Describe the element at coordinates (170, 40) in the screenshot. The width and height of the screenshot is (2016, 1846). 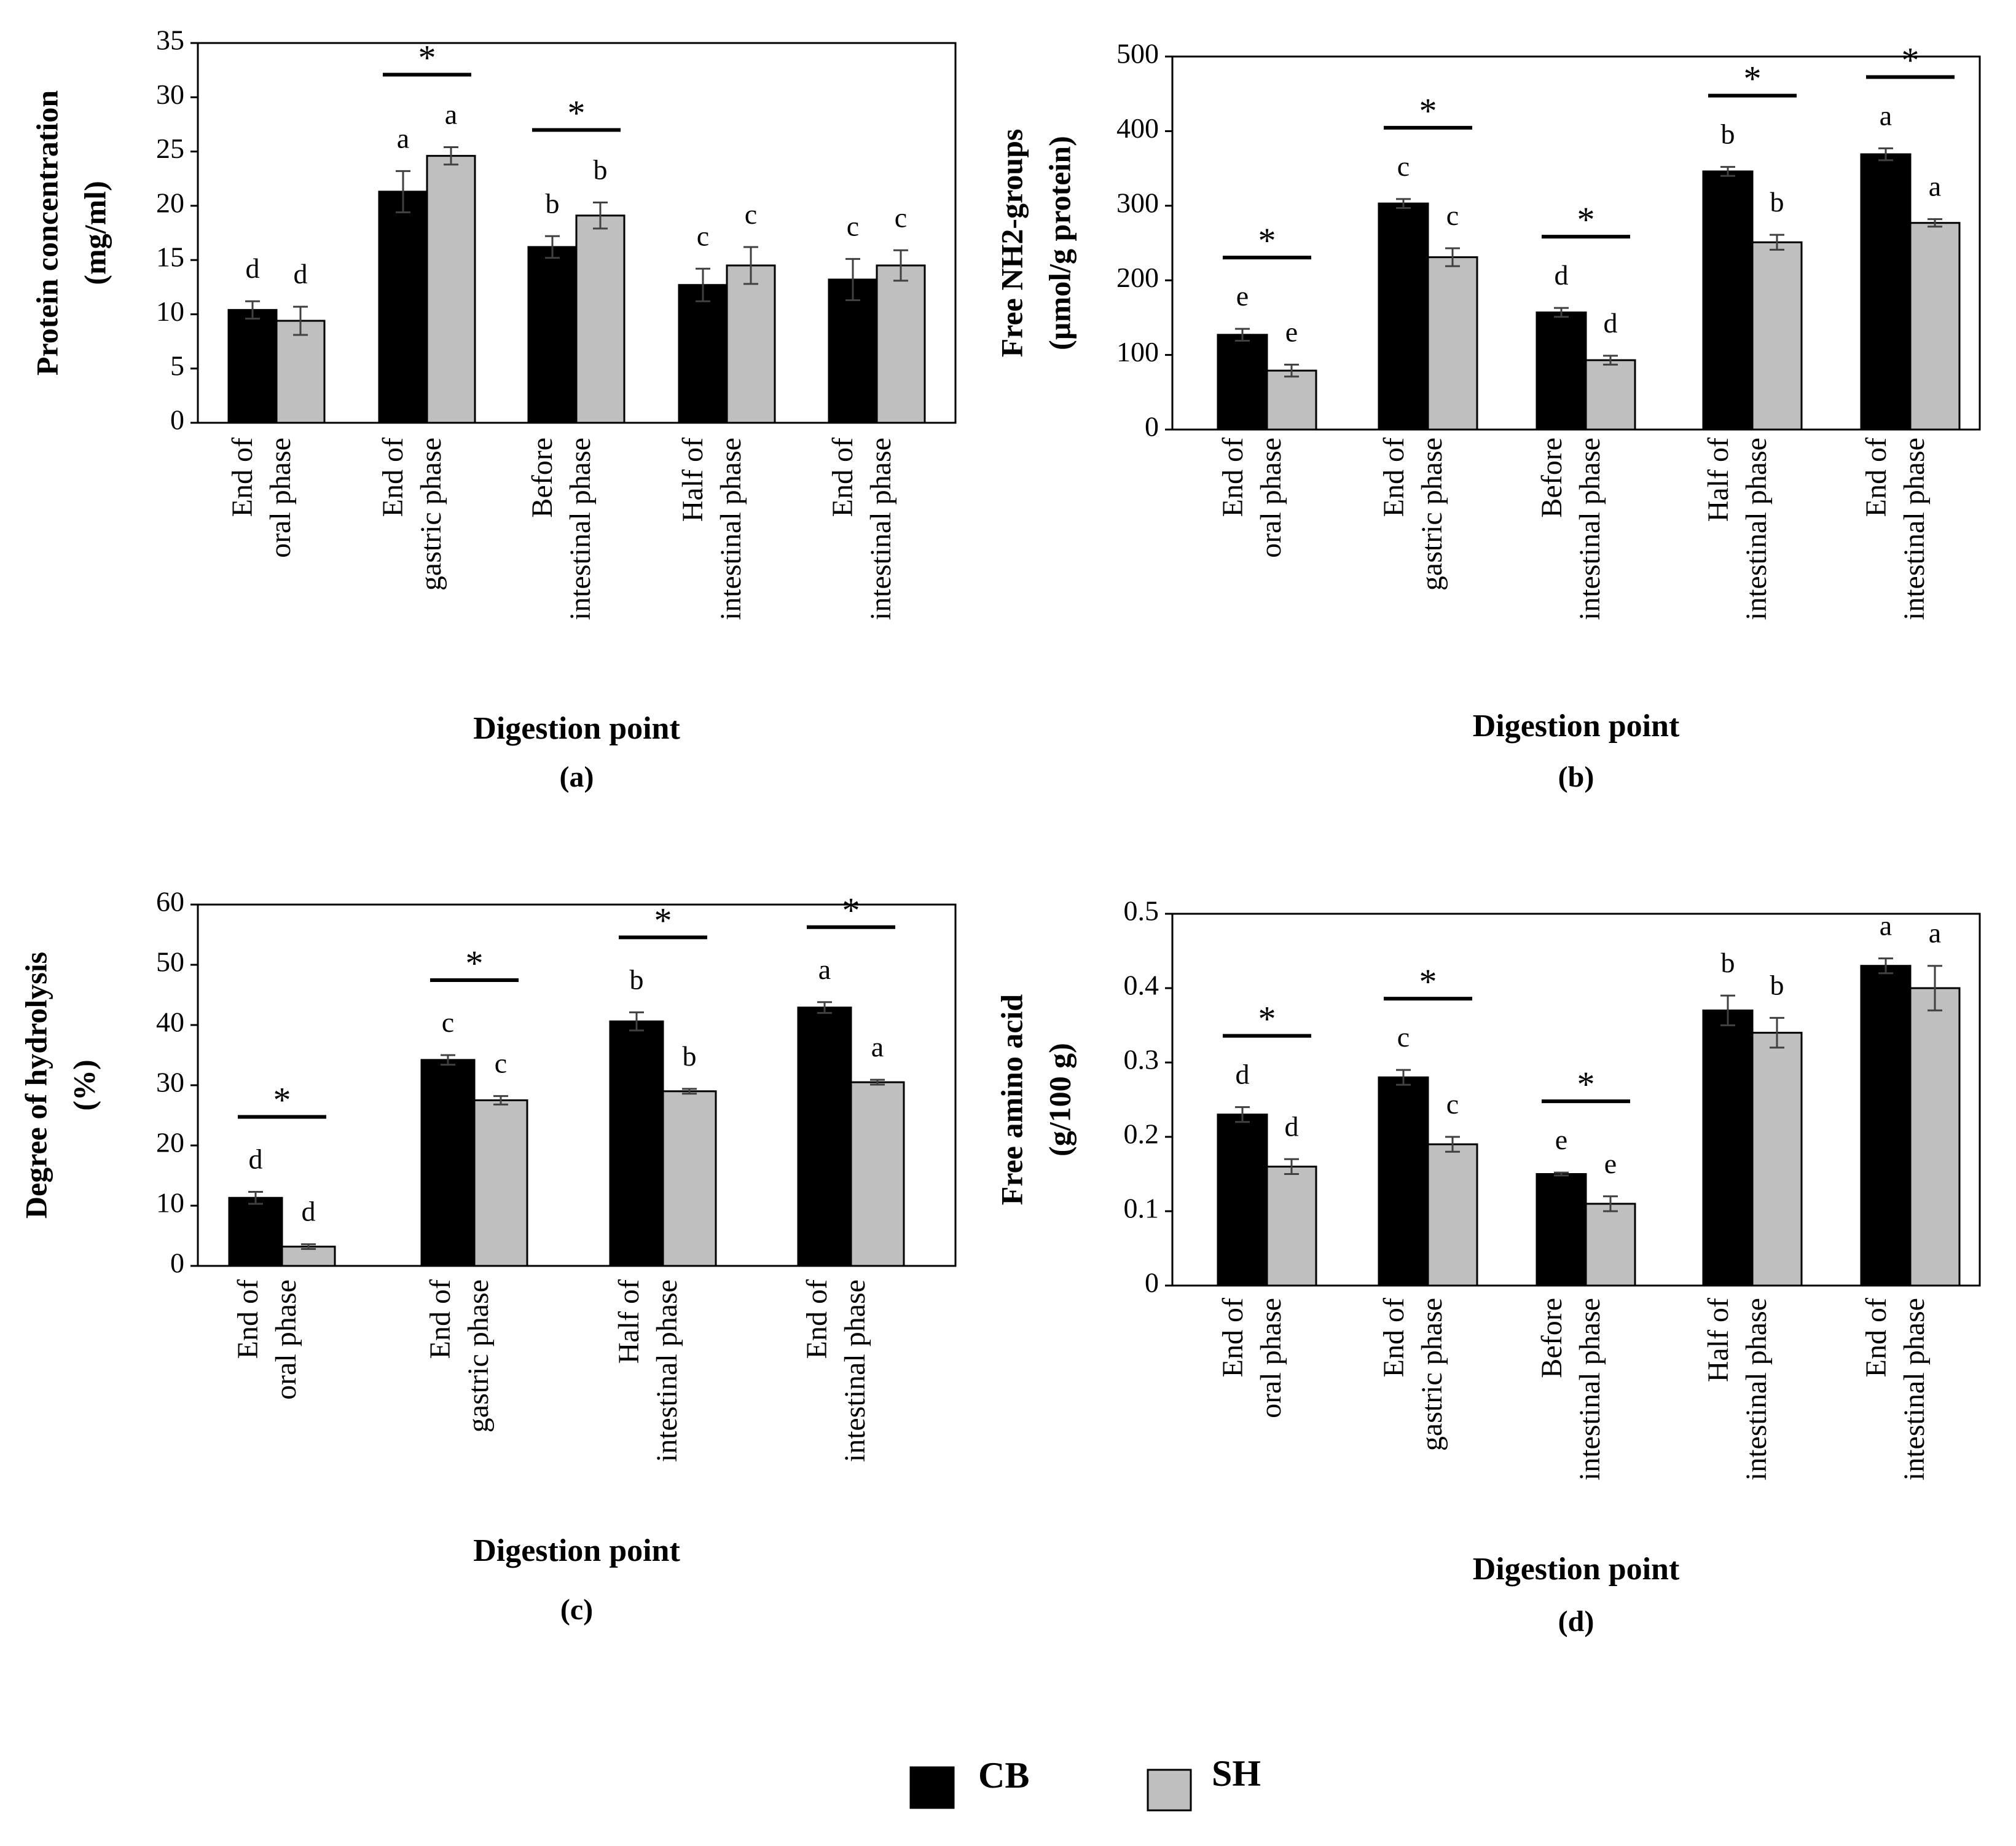
I see `y-tick-label: 35` at that location.